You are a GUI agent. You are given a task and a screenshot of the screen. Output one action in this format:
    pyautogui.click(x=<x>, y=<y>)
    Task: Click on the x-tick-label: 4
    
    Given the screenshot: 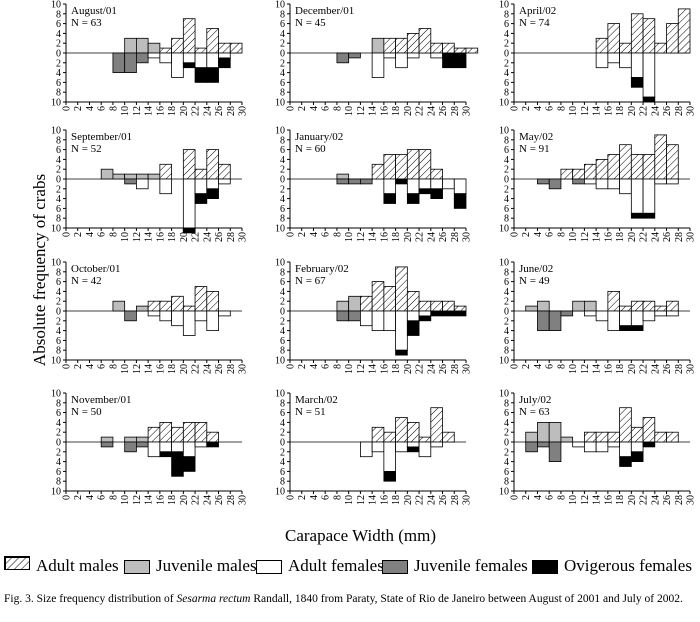 What is the action you would take?
    pyautogui.click(x=90, y=497)
    